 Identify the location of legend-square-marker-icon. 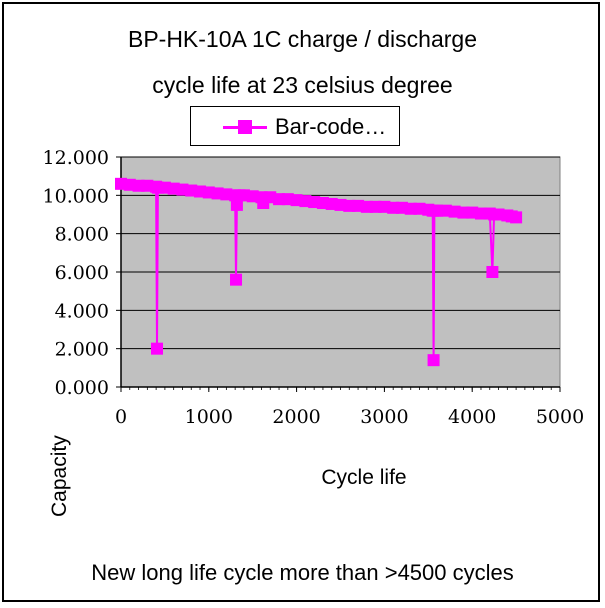
(245, 127).